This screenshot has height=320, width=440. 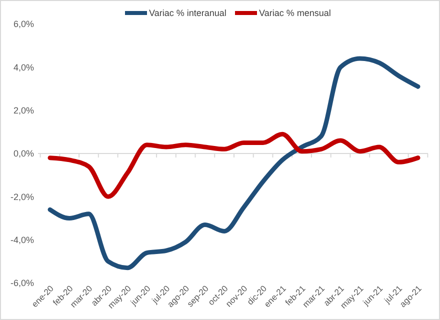 What do you see at coordinates (295, 13) in the screenshot?
I see `legend-label: Variac % mensual` at bounding box center [295, 13].